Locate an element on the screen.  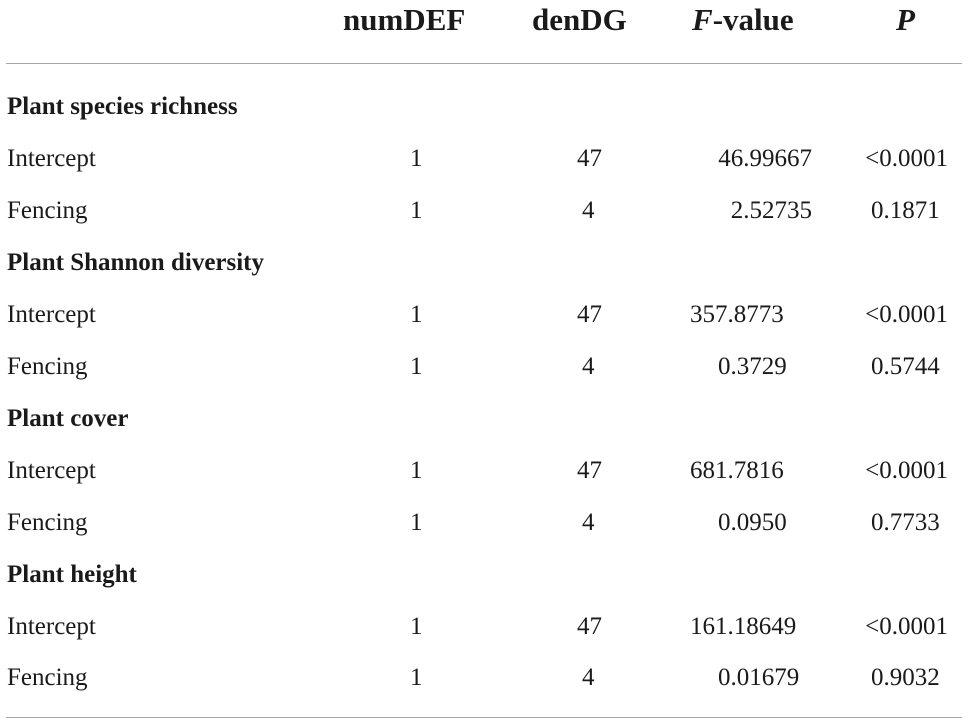
table-row: Fencing 1 4 0.0950 0.7733 is located at coordinates (484, 529).